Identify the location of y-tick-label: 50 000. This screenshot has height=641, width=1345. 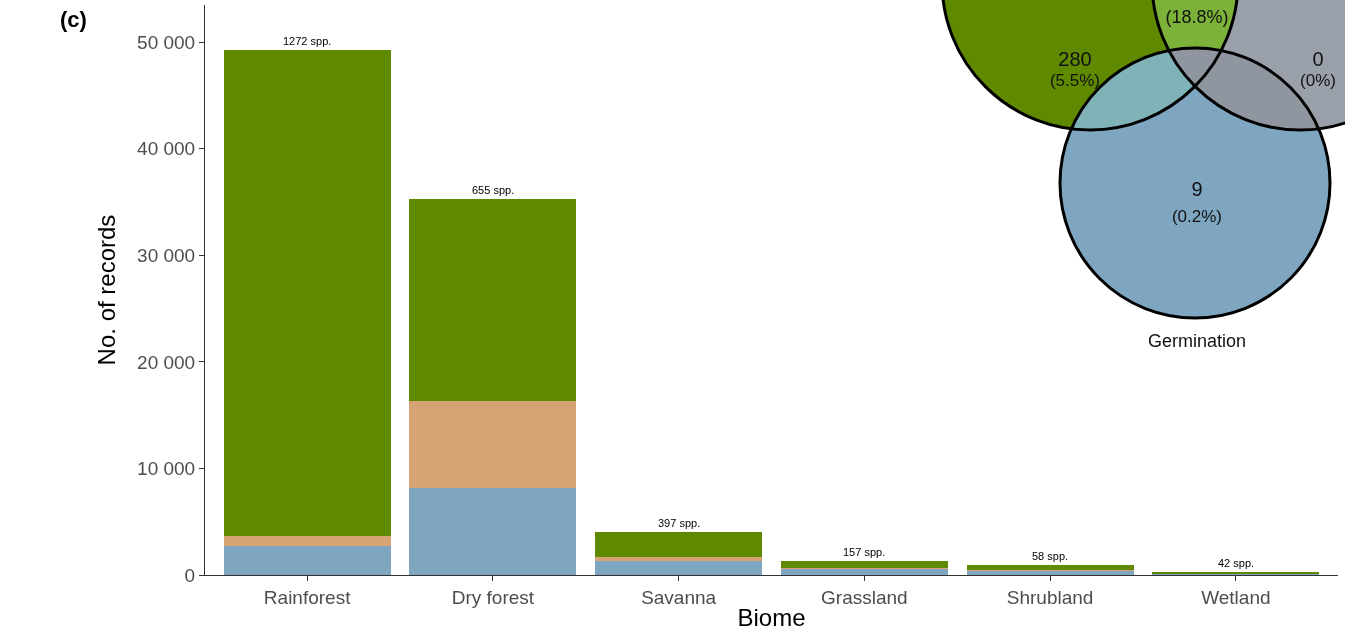
(166, 42).